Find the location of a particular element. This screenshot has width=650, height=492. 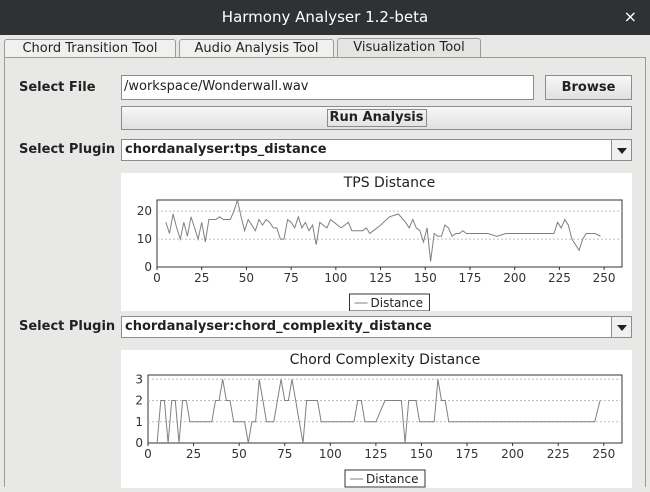

file-path-input: /workspace/Wonderwall.wav is located at coordinates (327, 87).